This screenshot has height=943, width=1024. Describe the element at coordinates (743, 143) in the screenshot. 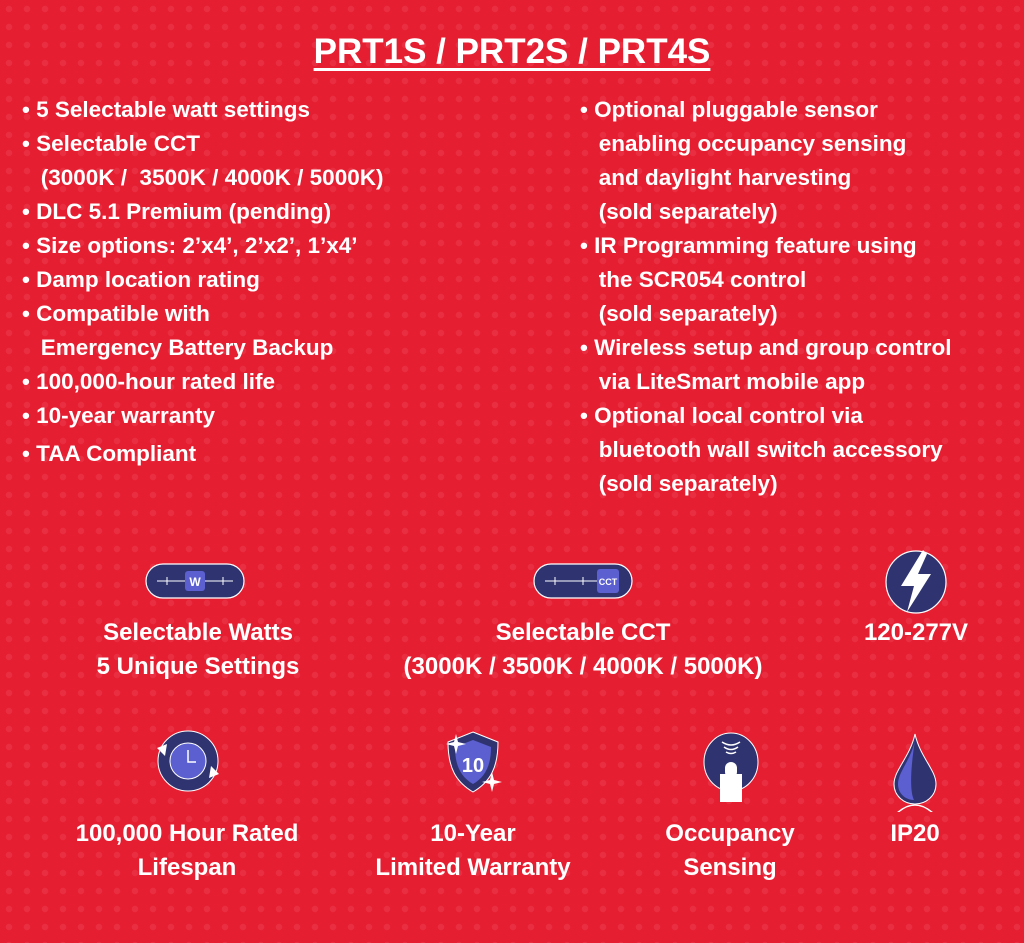

I see `feature-item: enabling occupancy sensing` at that location.